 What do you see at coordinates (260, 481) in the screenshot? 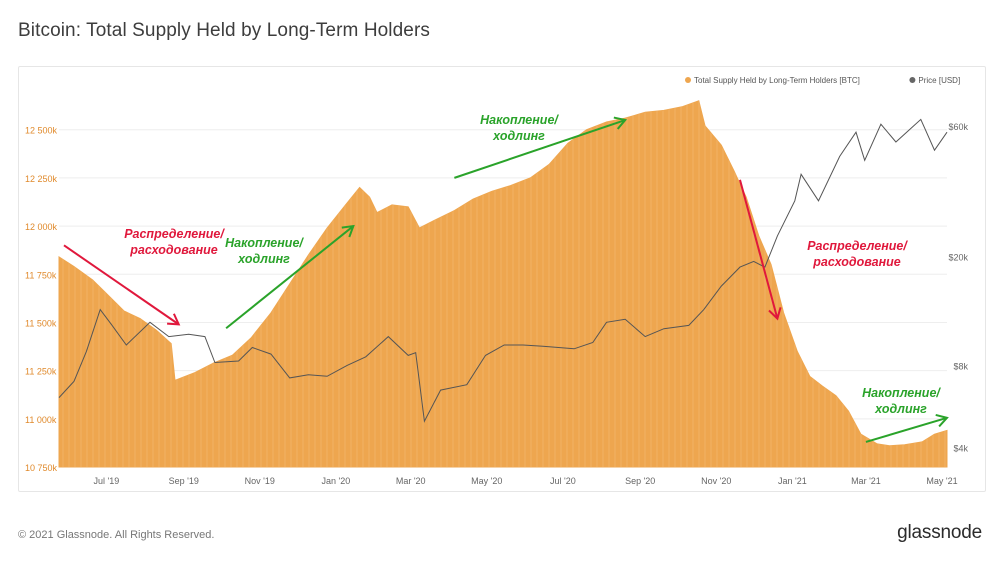
I see `x-tick-label: Nov '19` at bounding box center [260, 481].